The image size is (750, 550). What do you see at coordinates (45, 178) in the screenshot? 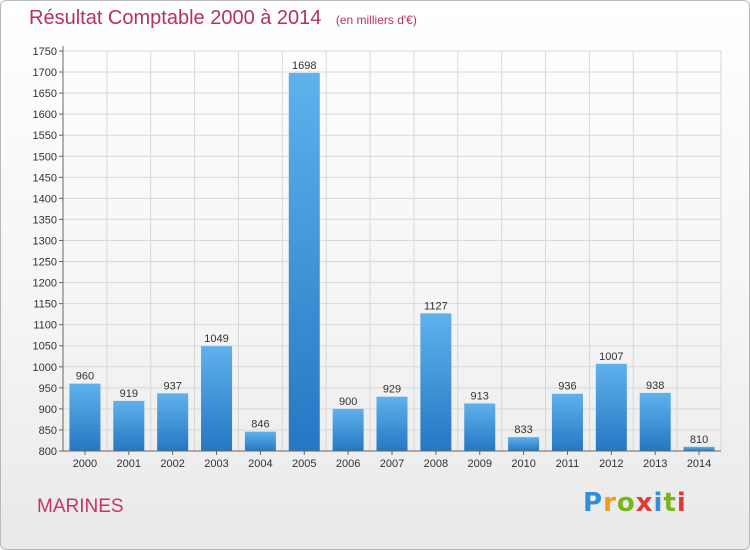
I see `y-tick-label: 1450` at bounding box center [45, 178].